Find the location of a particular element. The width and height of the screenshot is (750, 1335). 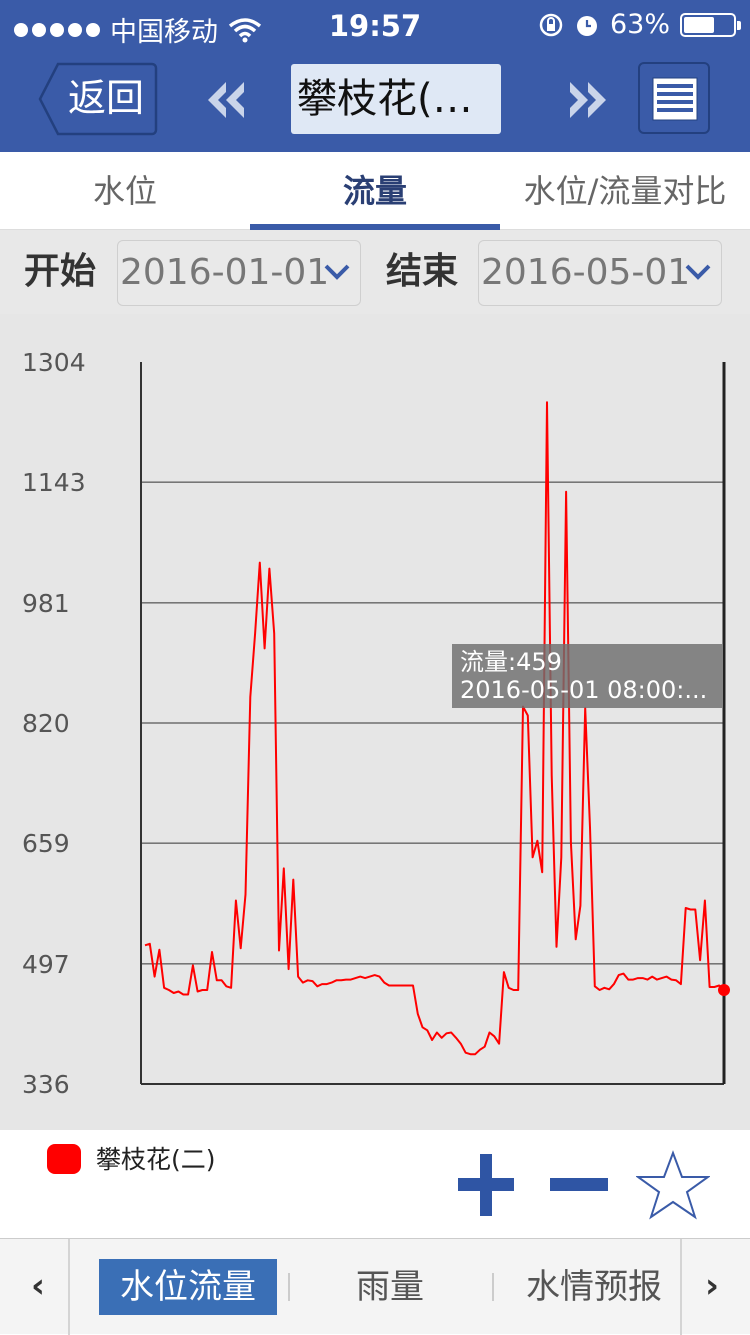

nav-water-level-flow: 水位流量 is located at coordinates (188, 1287).